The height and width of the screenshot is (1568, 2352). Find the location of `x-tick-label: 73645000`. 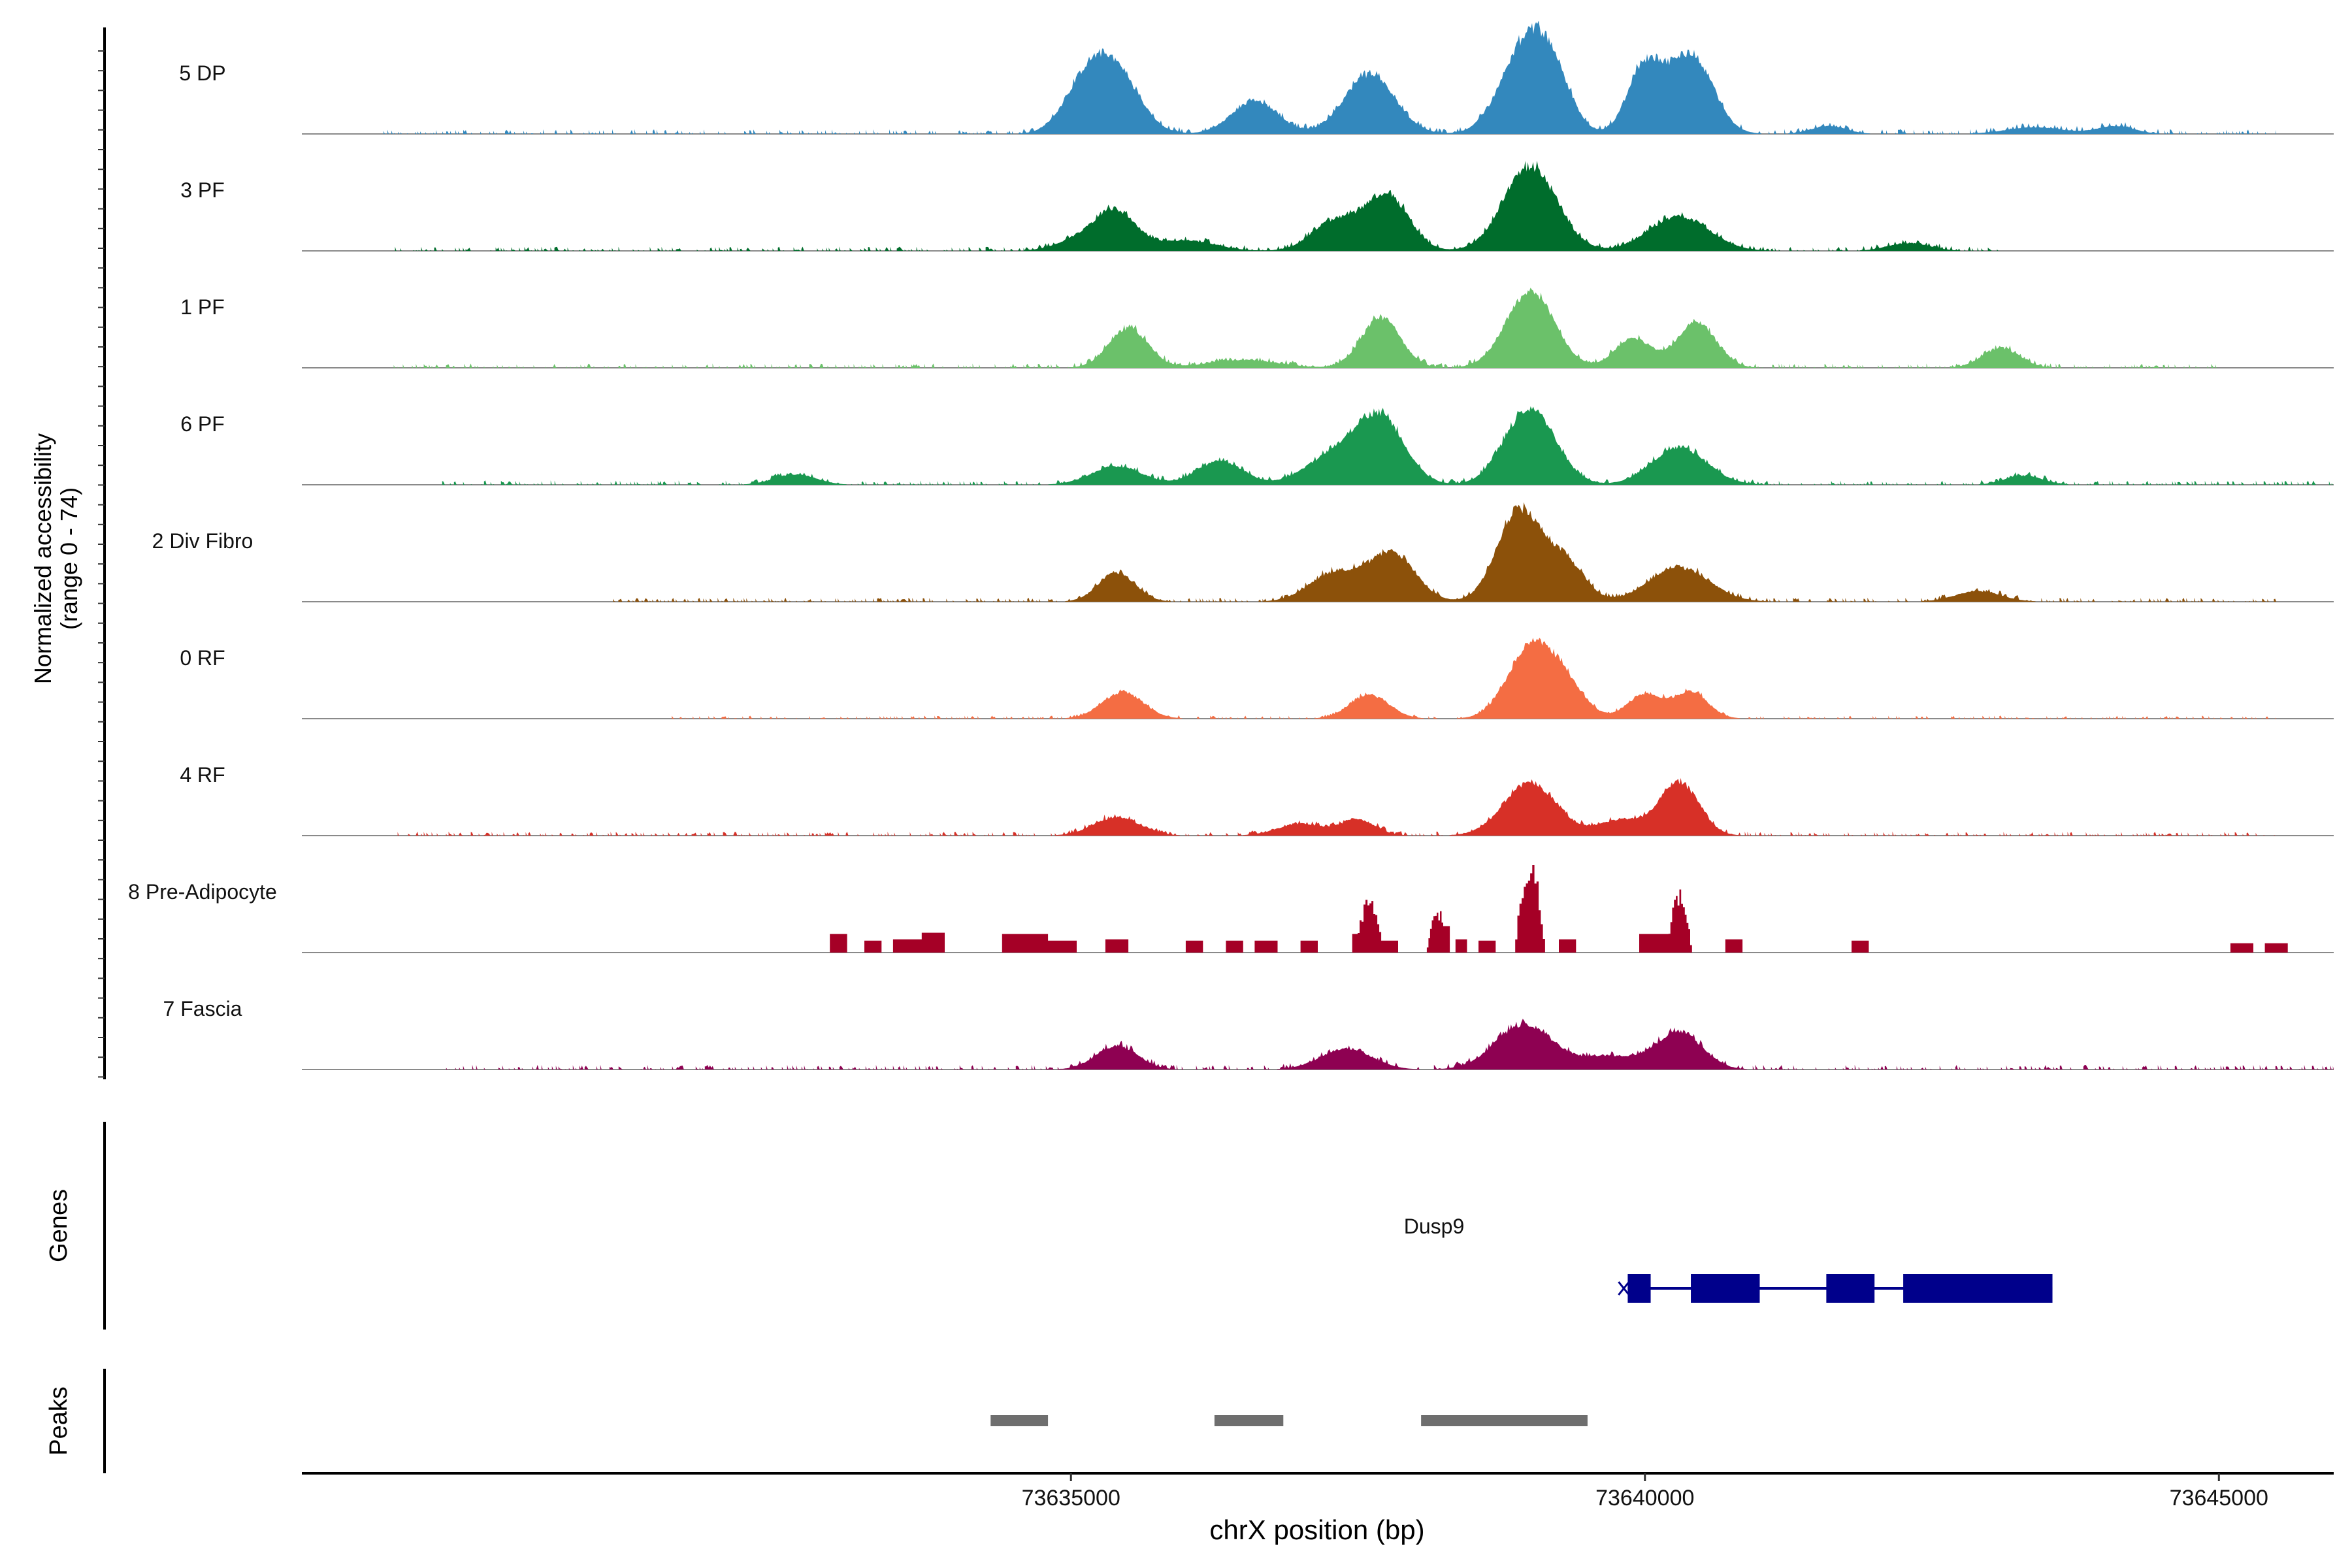

x-tick-label: 73645000 is located at coordinates (2219, 1498).